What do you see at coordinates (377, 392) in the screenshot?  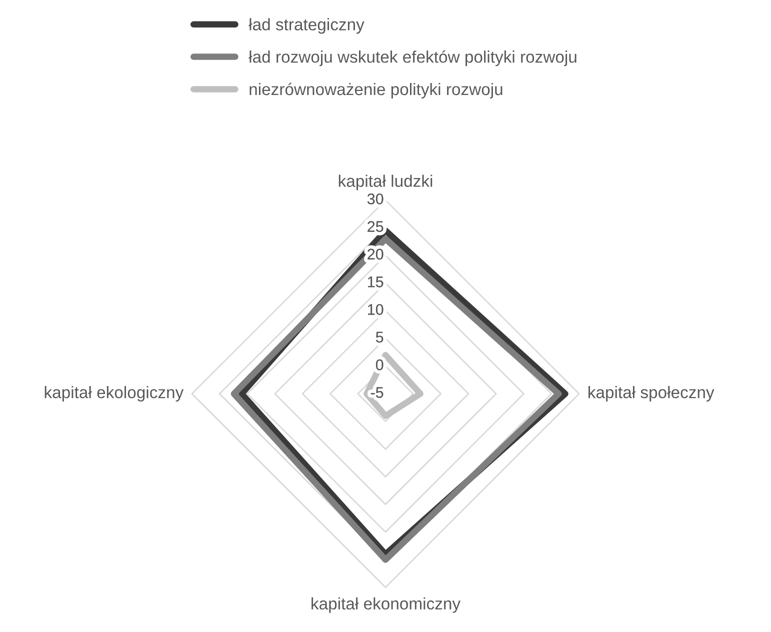 I see `y-tick-label: -5` at bounding box center [377, 392].